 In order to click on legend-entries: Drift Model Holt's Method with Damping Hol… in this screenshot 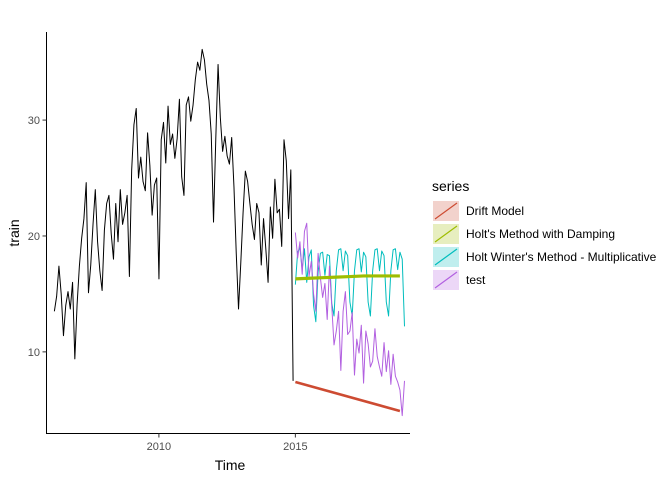, I will do `click(545, 245)`.